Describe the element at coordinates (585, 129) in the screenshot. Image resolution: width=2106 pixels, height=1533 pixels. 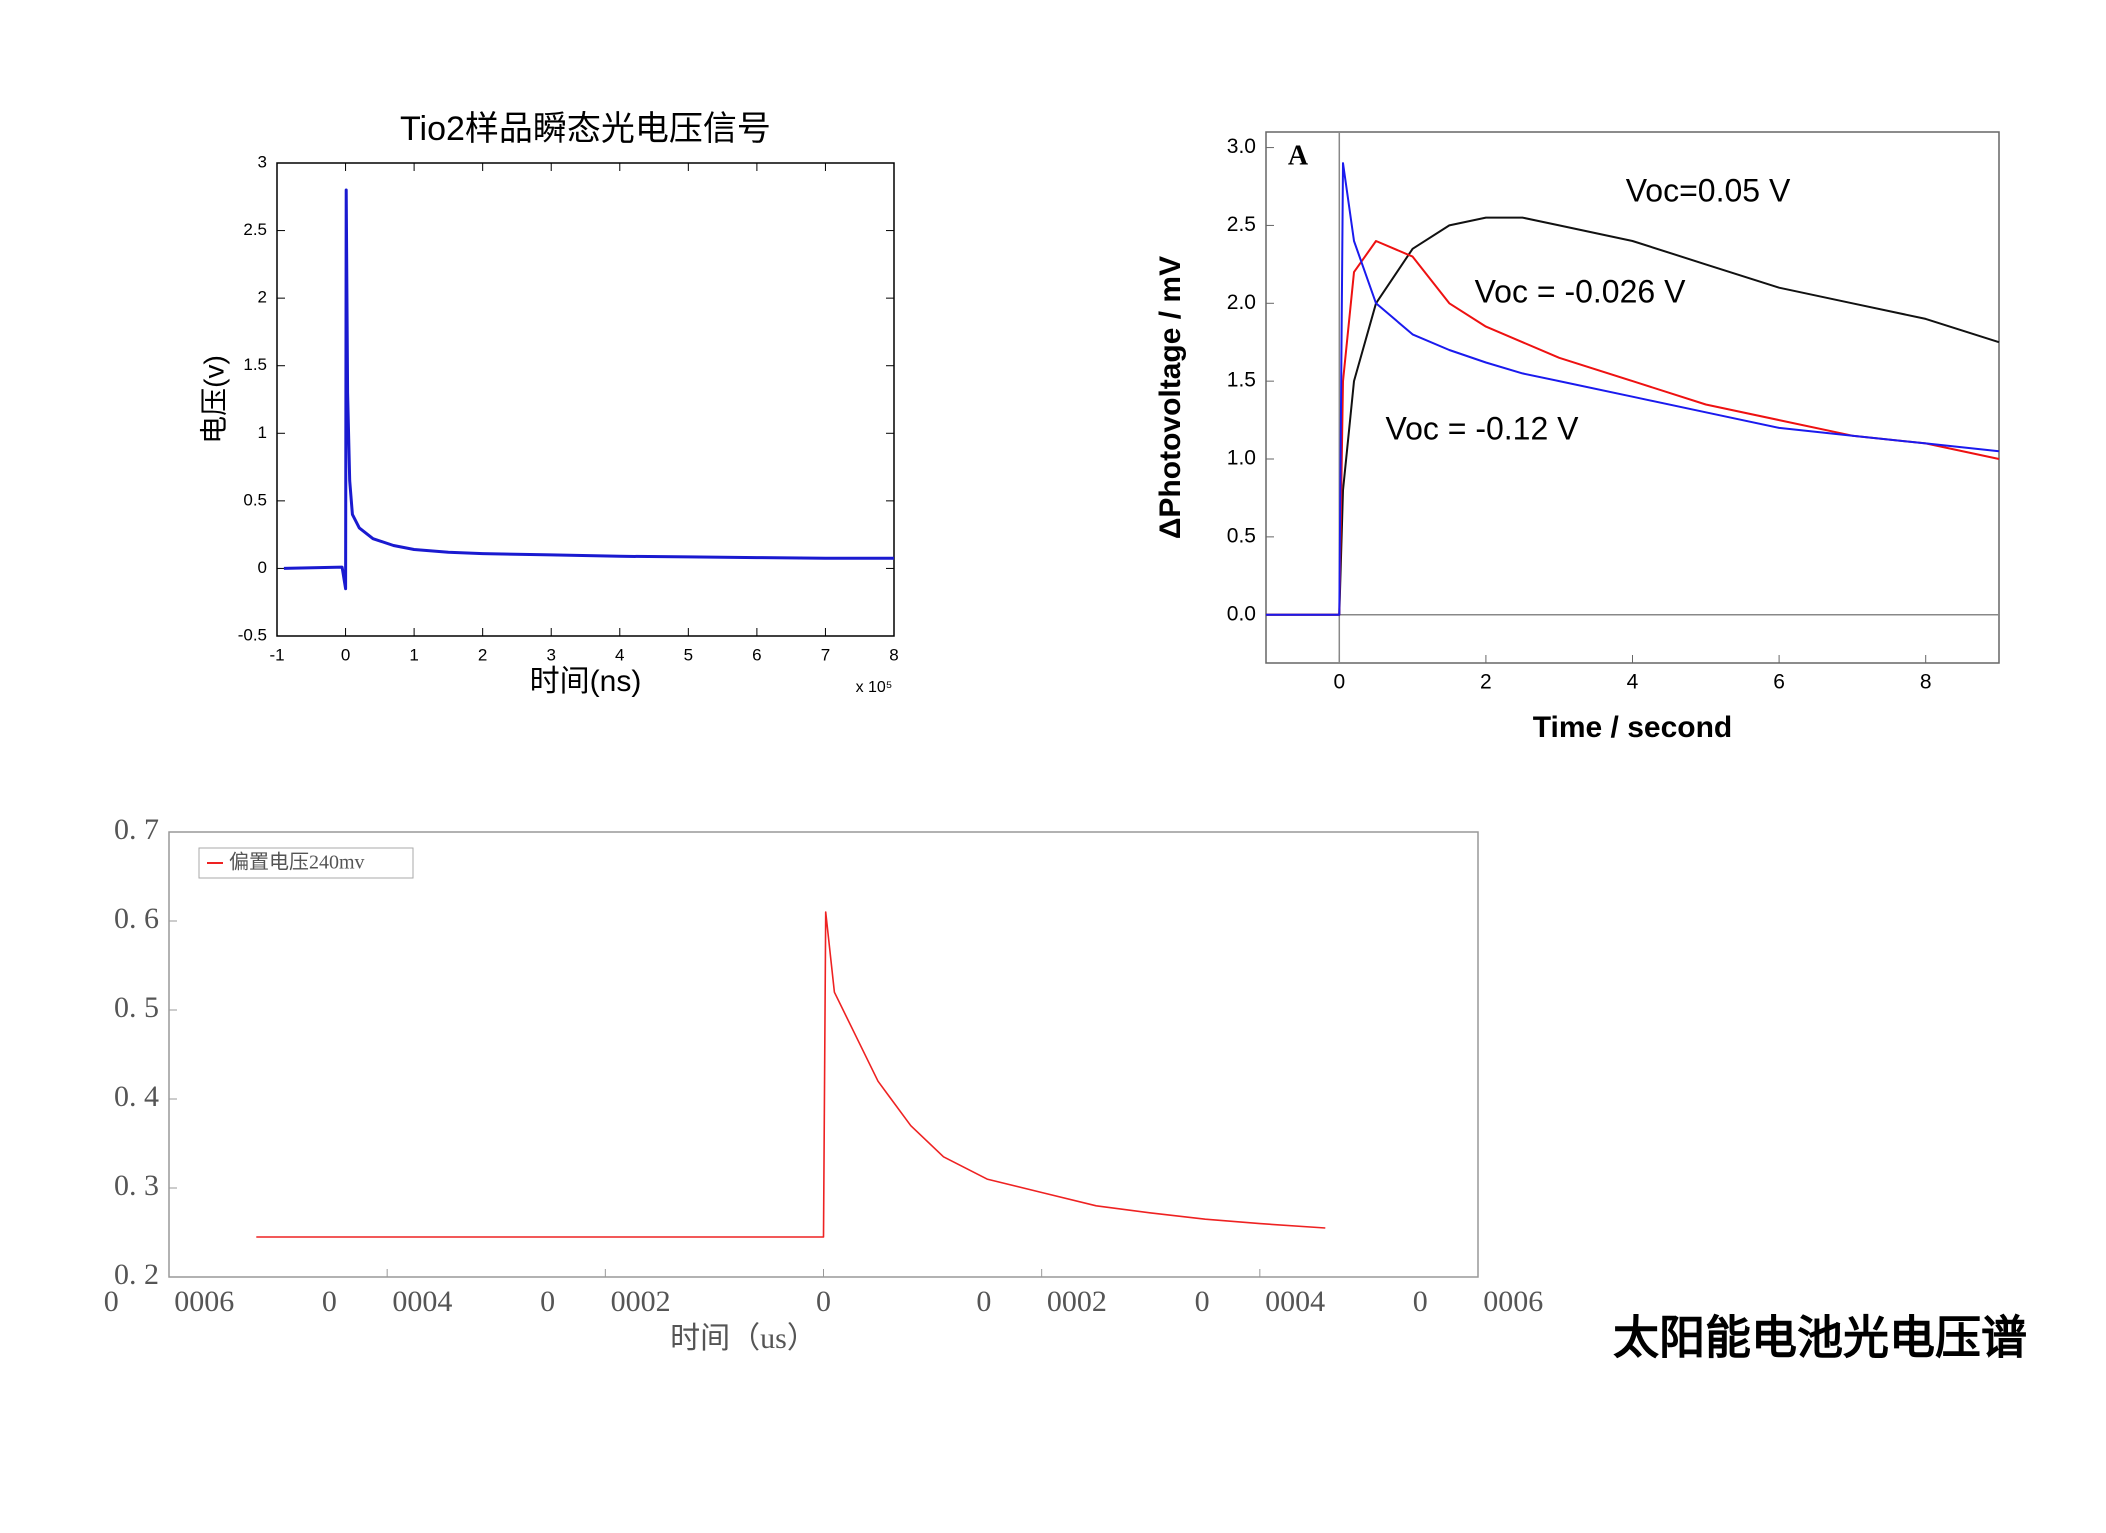
I see `chart-title: Tio2样品瞬态光电压信号` at that location.